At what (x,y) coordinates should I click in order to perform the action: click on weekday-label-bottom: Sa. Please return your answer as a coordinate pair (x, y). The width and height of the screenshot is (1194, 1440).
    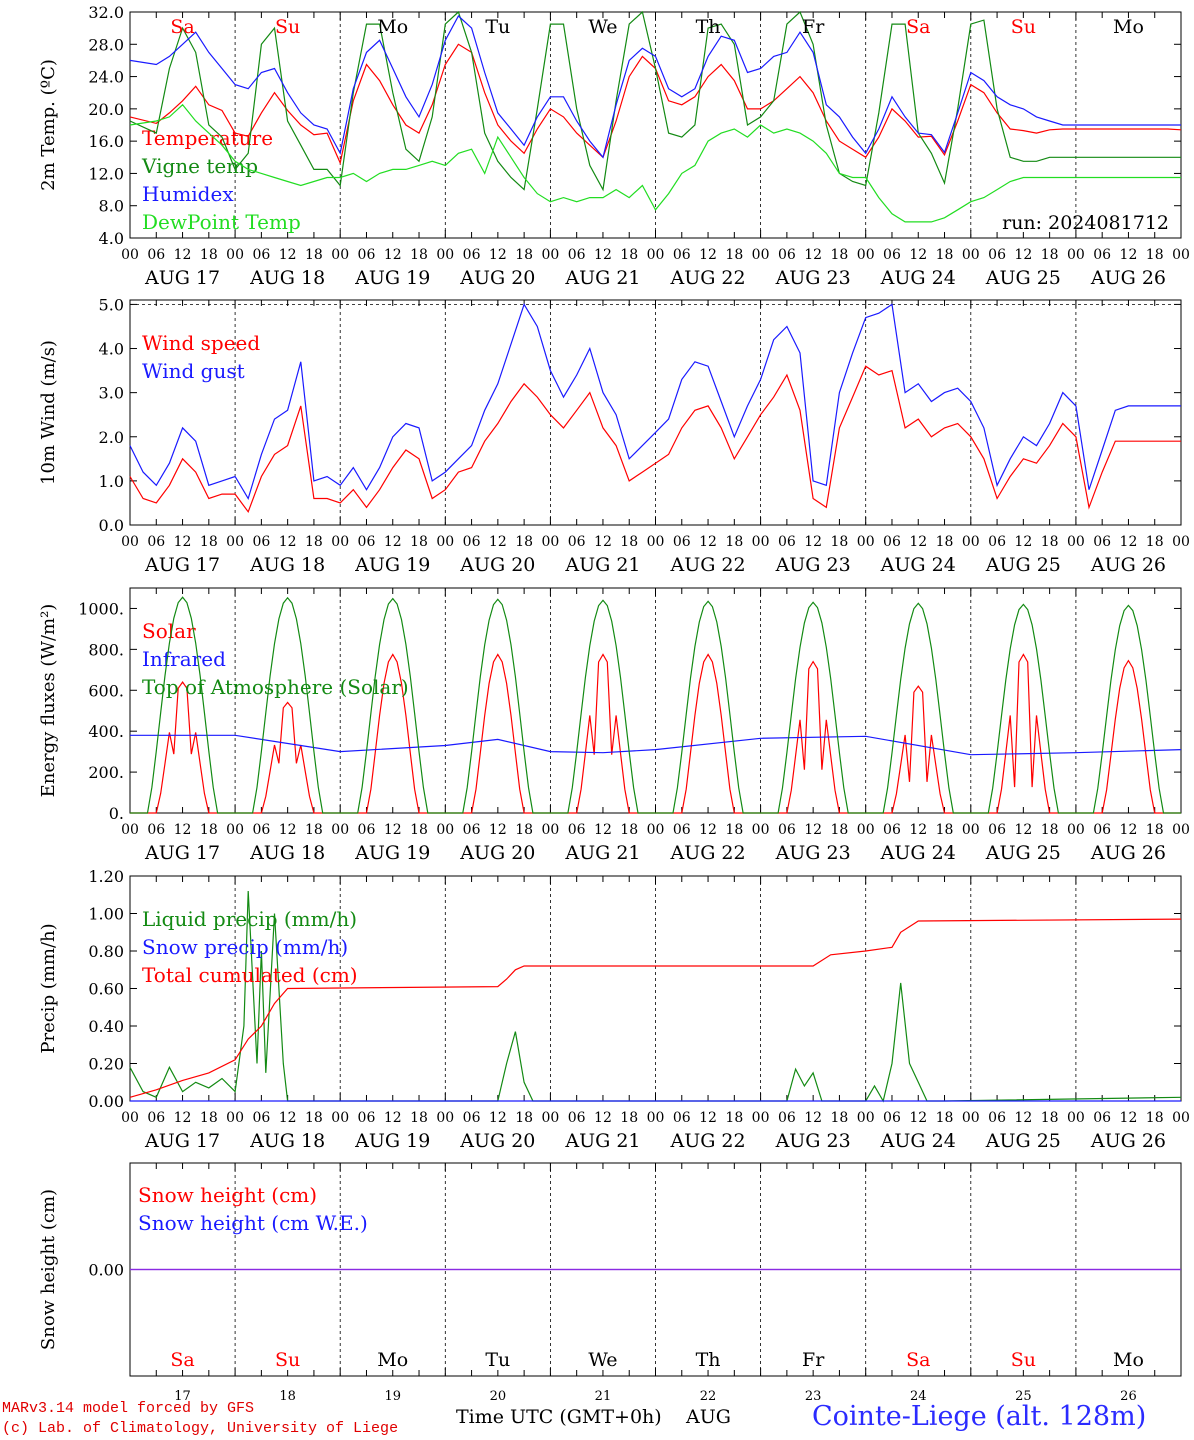
    Looking at the image, I should click on (918, 1360).